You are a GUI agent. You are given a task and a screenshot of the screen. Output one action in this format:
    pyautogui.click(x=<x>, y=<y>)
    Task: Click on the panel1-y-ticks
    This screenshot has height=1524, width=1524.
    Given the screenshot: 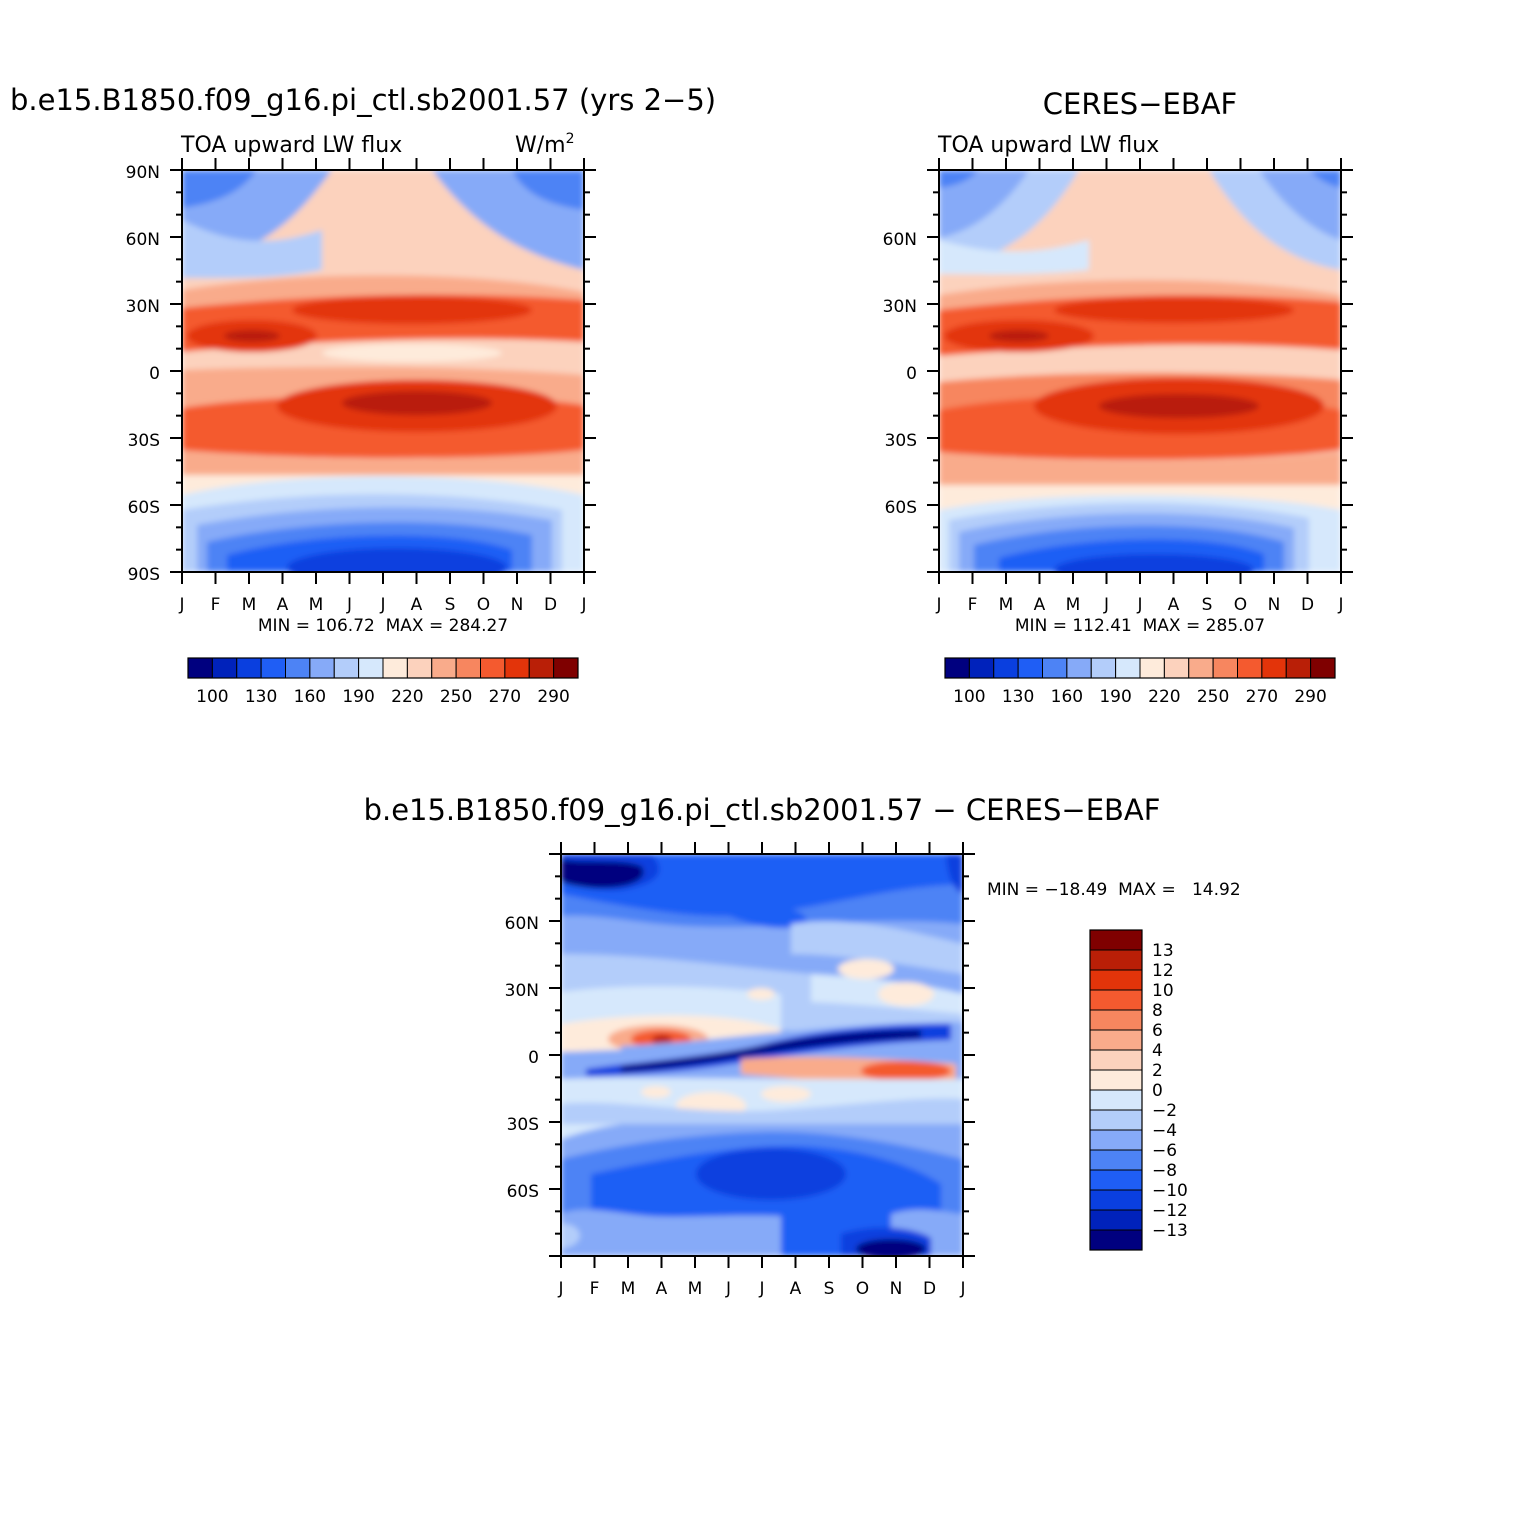 What is the action you would take?
    pyautogui.click(x=383, y=371)
    